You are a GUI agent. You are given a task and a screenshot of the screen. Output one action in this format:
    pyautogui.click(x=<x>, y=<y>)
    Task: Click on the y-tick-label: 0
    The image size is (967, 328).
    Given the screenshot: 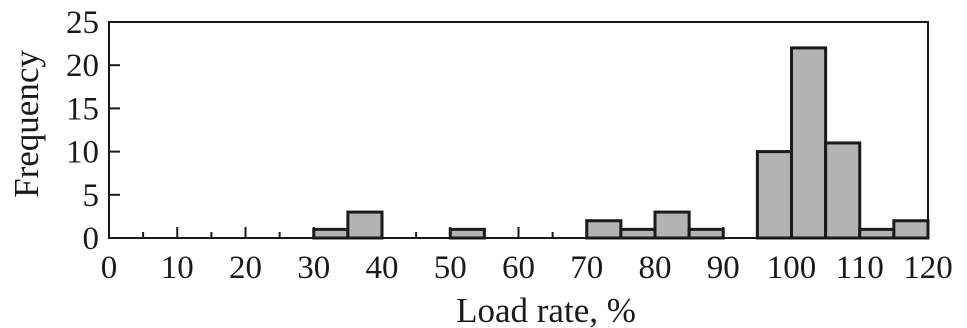 What is the action you would take?
    pyautogui.click(x=91, y=239)
    